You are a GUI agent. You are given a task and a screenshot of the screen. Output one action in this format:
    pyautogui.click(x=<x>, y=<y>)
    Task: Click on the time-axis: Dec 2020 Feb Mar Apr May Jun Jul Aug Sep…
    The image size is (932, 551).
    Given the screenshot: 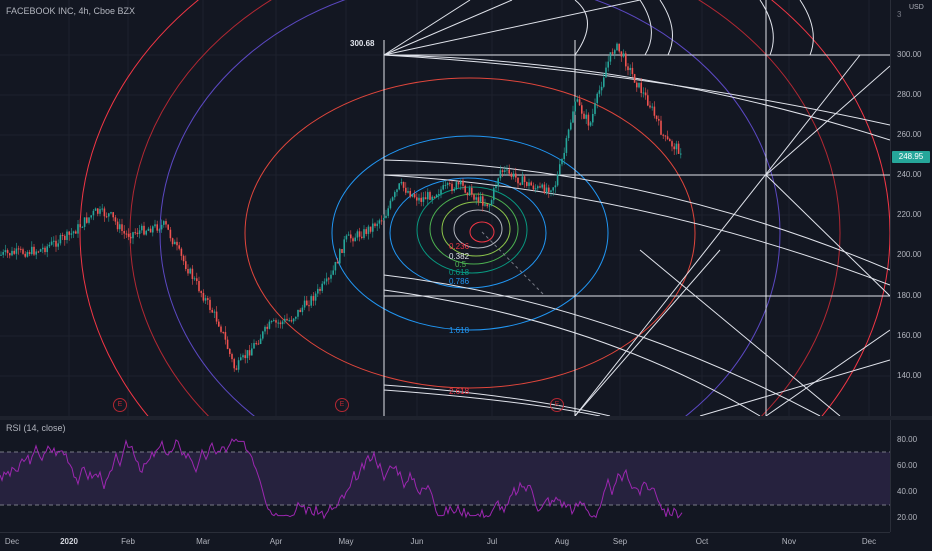 What is the action you would take?
    pyautogui.click(x=445, y=541)
    